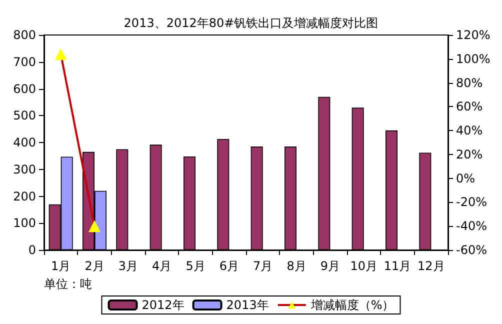  I want to click on y2-tick-label: 120%, so click(473, 35).